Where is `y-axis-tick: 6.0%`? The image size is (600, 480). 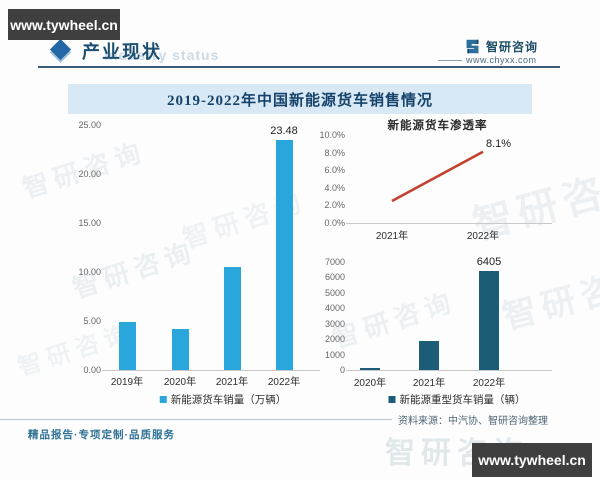
y-axis-tick: 6.0% is located at coordinates (334, 170).